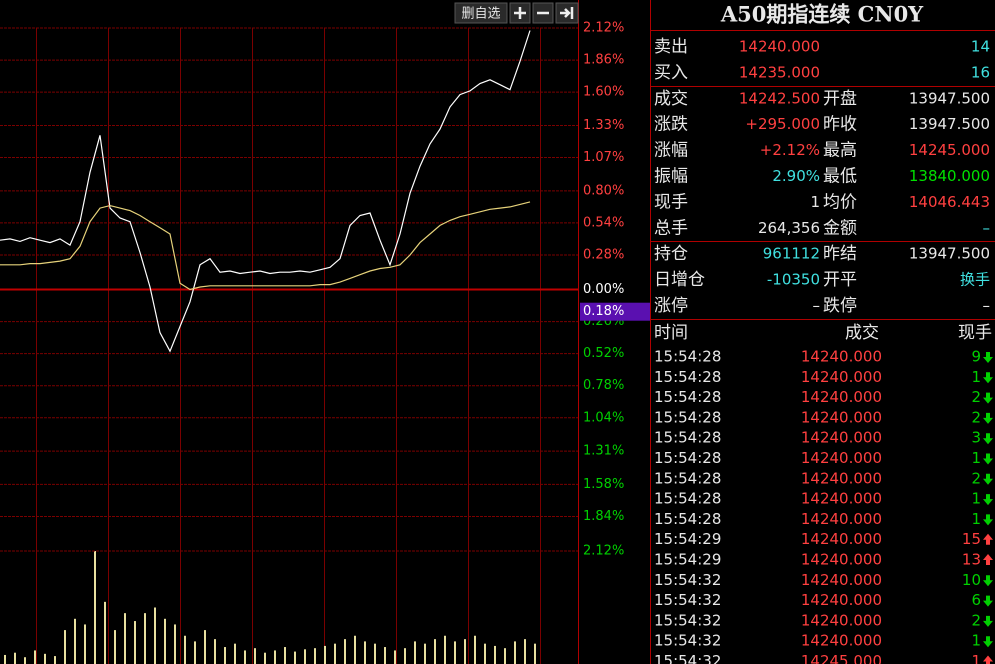 The image size is (995, 664). What do you see at coordinates (603, 190) in the screenshot?
I see `y-tick-label: 0.80%` at bounding box center [603, 190].